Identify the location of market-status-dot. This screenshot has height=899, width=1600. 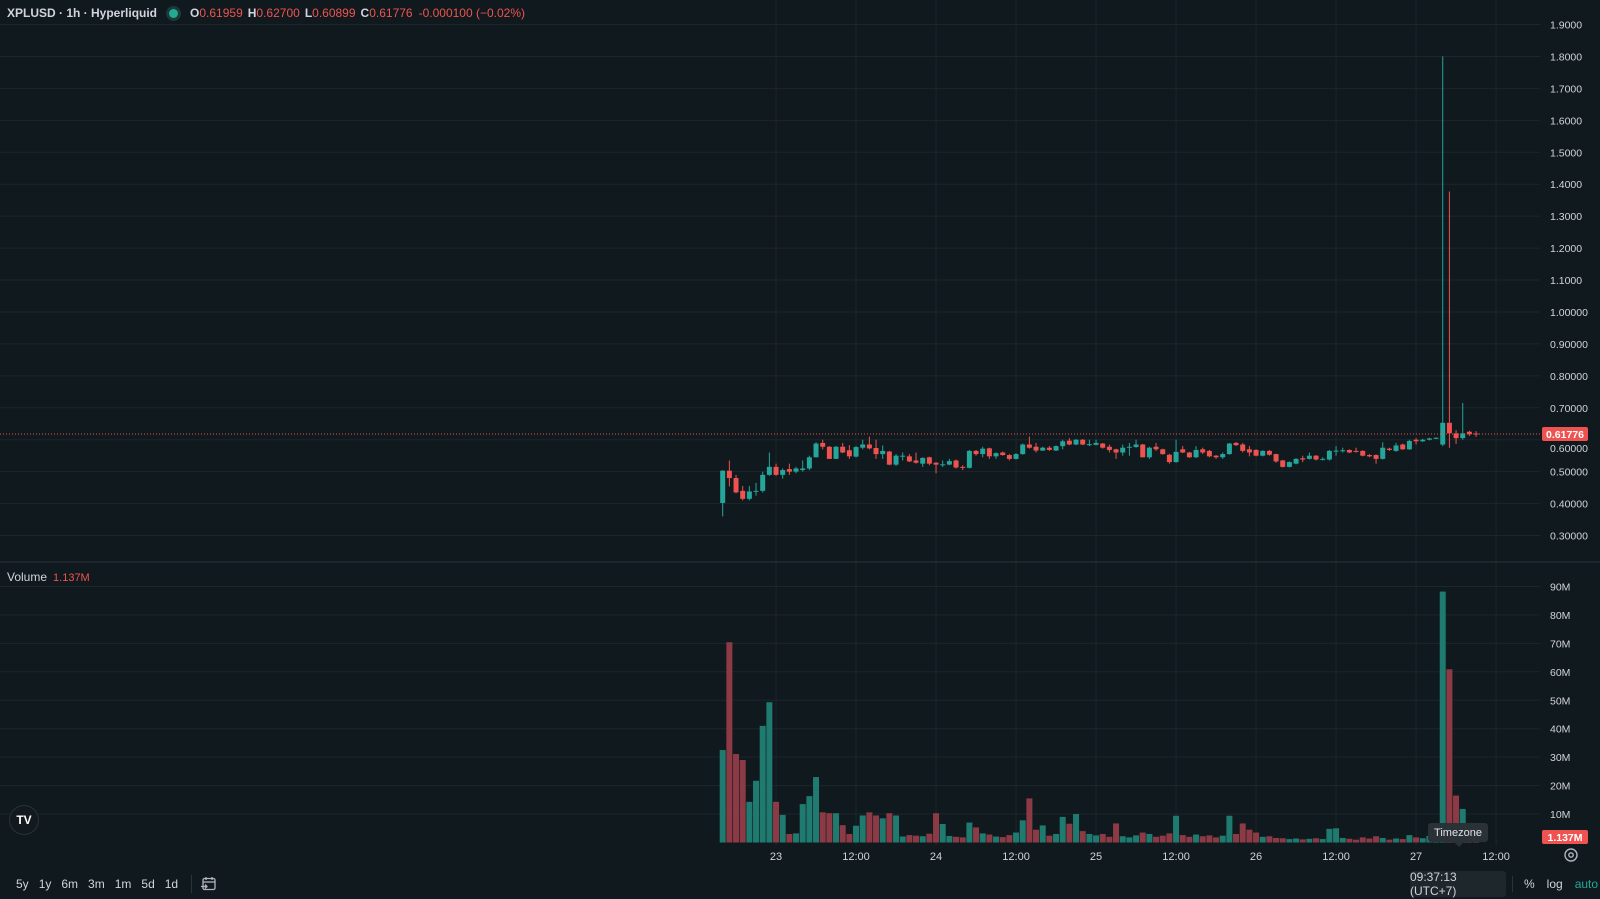
(174, 13).